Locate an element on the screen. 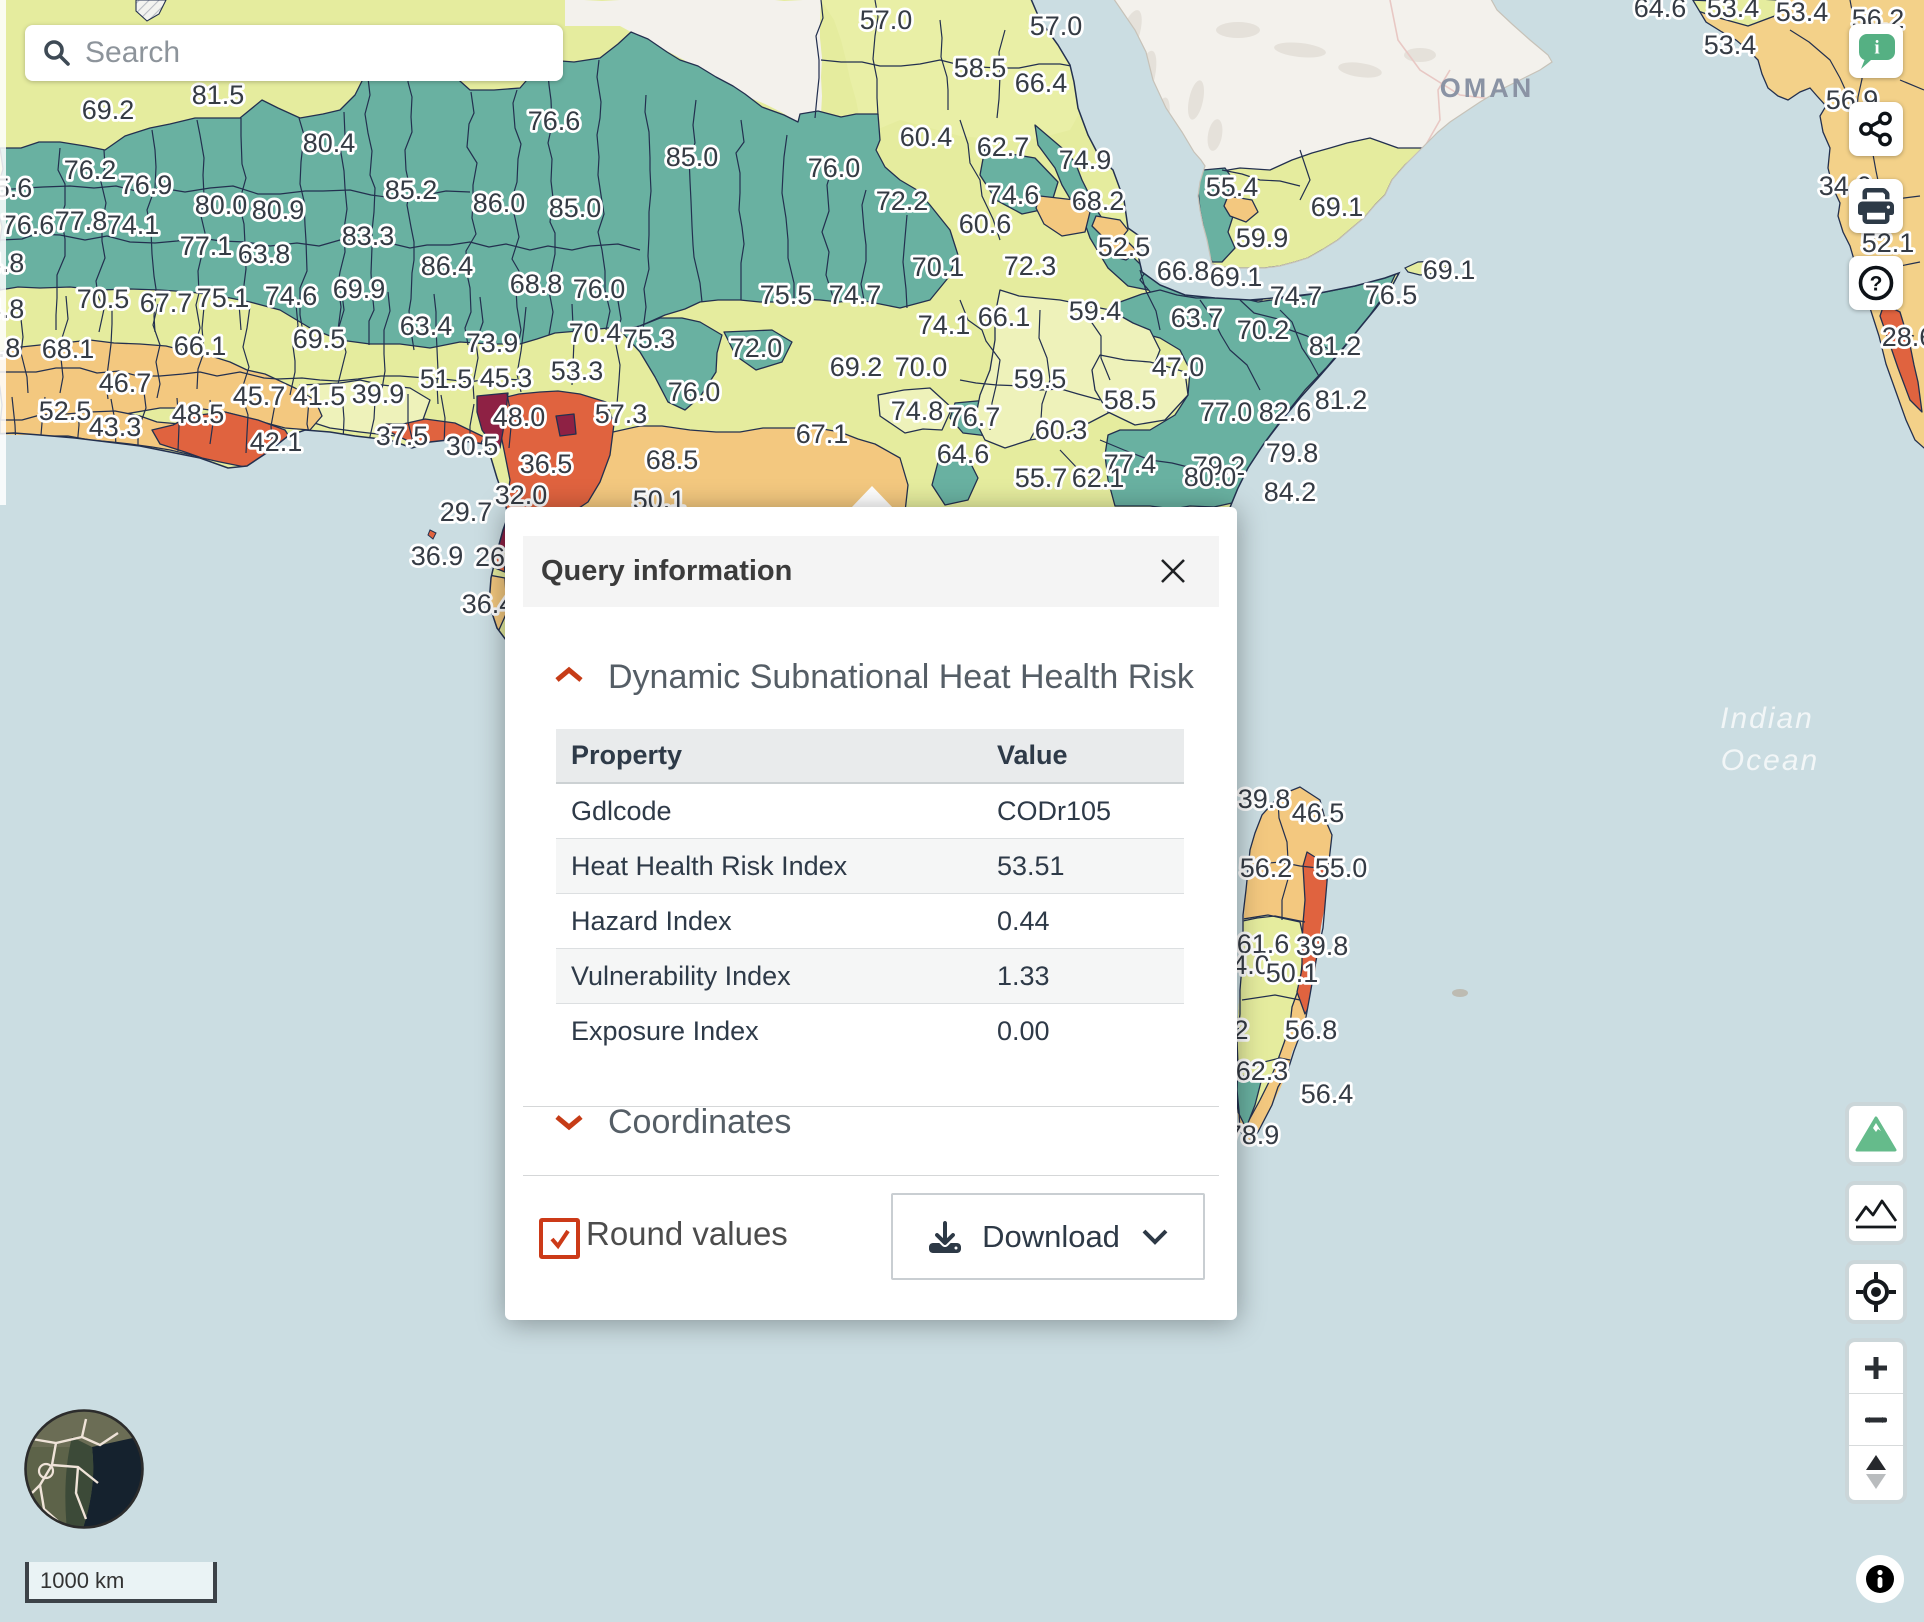  svg-text: OMAN is located at coordinates (1487, 88).